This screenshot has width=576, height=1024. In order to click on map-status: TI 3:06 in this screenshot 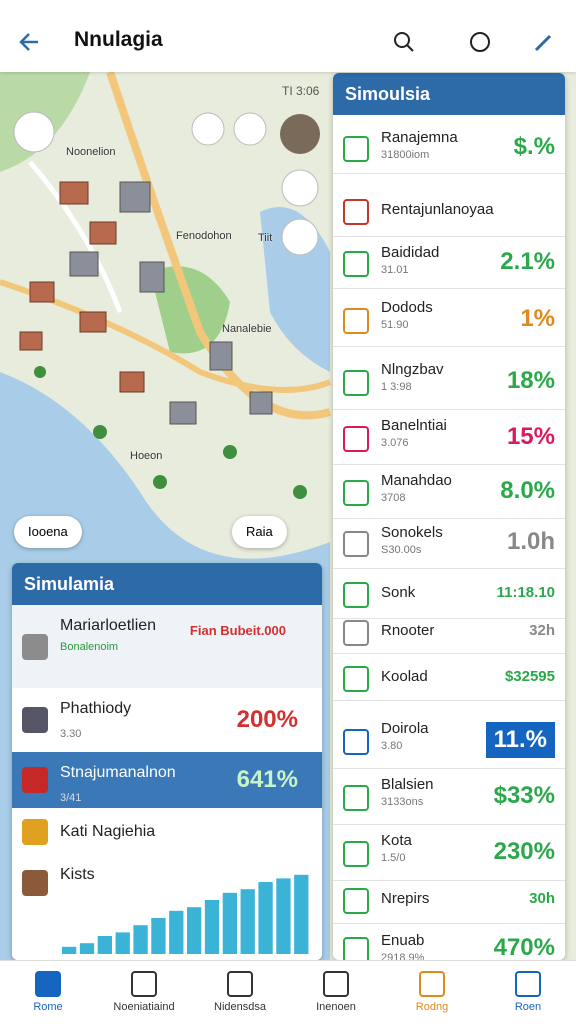, I will do `click(301, 91)`.